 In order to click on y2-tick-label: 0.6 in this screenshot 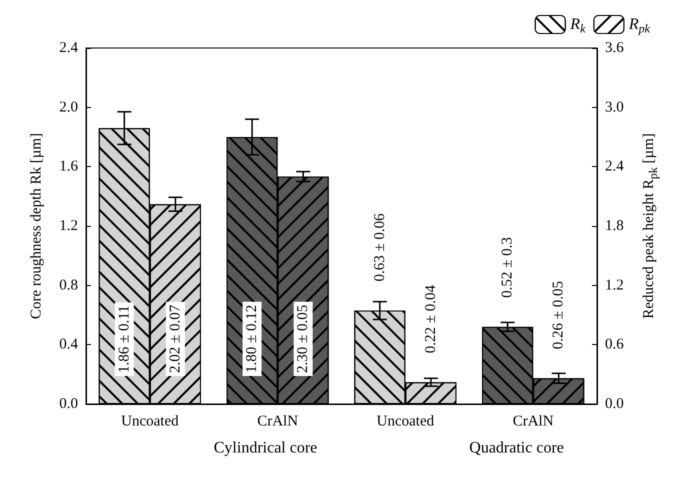, I will do `click(614, 344)`.